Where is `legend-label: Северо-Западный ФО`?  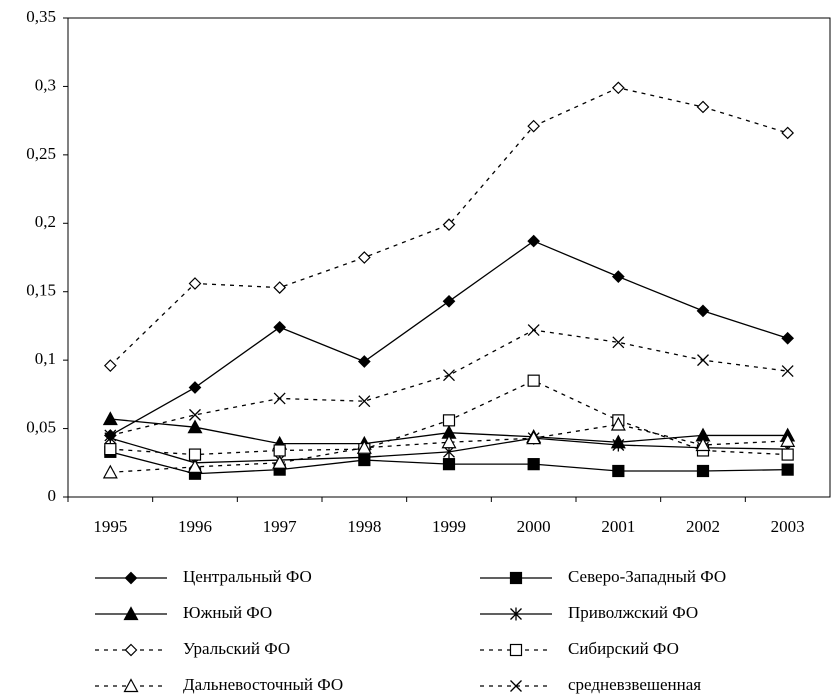
legend-label: Северо-Западный ФО is located at coordinates (647, 576).